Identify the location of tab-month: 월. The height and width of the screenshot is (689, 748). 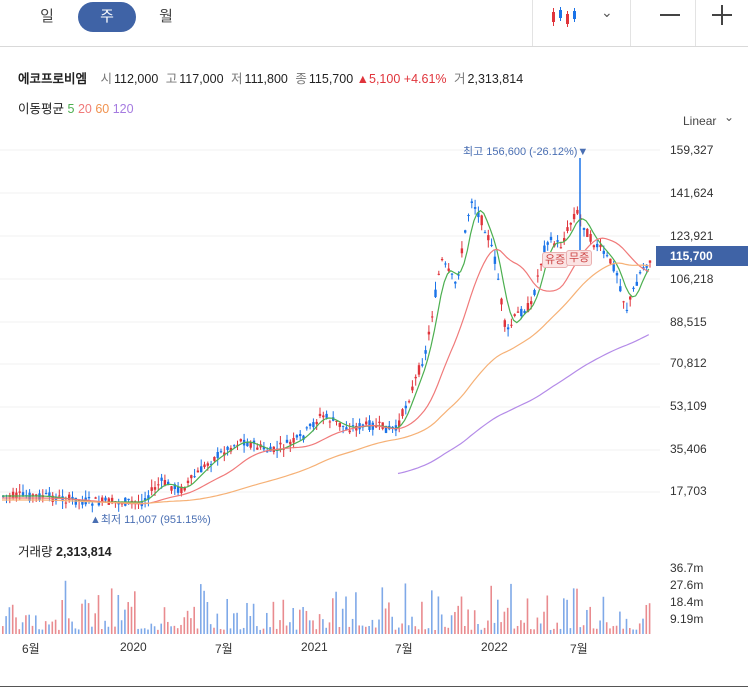
(166, 16).